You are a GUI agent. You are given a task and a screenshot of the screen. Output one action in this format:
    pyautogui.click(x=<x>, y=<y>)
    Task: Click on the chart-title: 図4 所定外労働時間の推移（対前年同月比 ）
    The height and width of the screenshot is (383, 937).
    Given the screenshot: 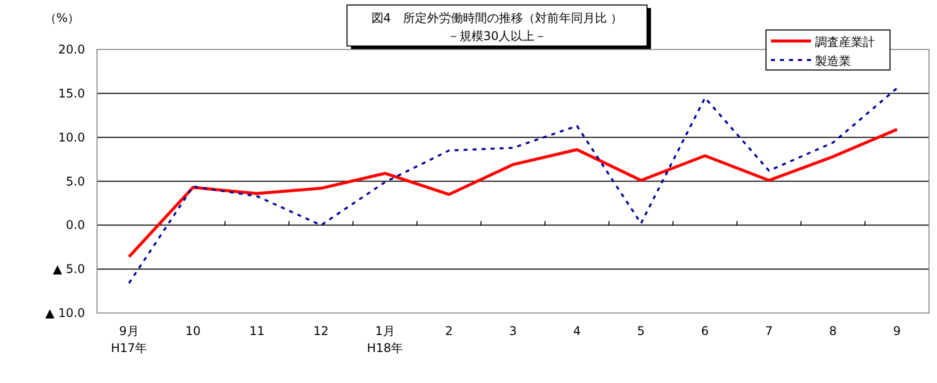 What is the action you would take?
    pyautogui.click(x=497, y=18)
    